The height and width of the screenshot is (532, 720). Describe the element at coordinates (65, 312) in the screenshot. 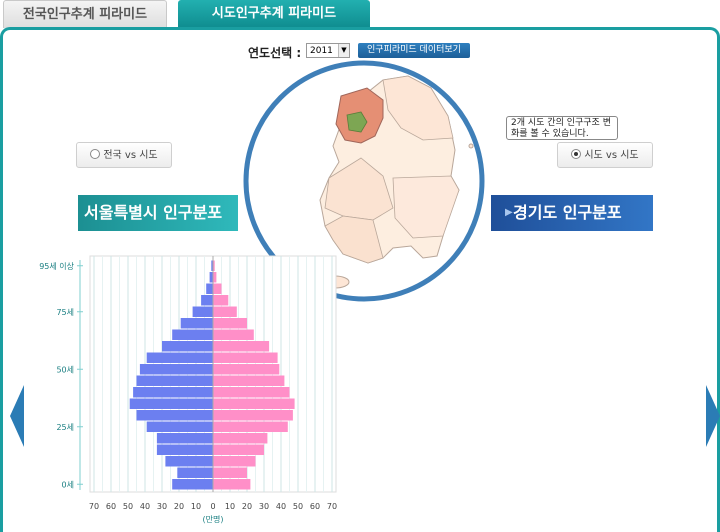

I see `age-label: 75세` at that location.